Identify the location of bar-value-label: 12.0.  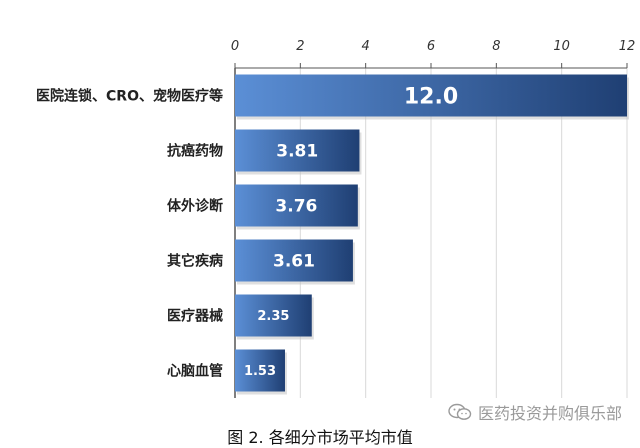
(431, 96).